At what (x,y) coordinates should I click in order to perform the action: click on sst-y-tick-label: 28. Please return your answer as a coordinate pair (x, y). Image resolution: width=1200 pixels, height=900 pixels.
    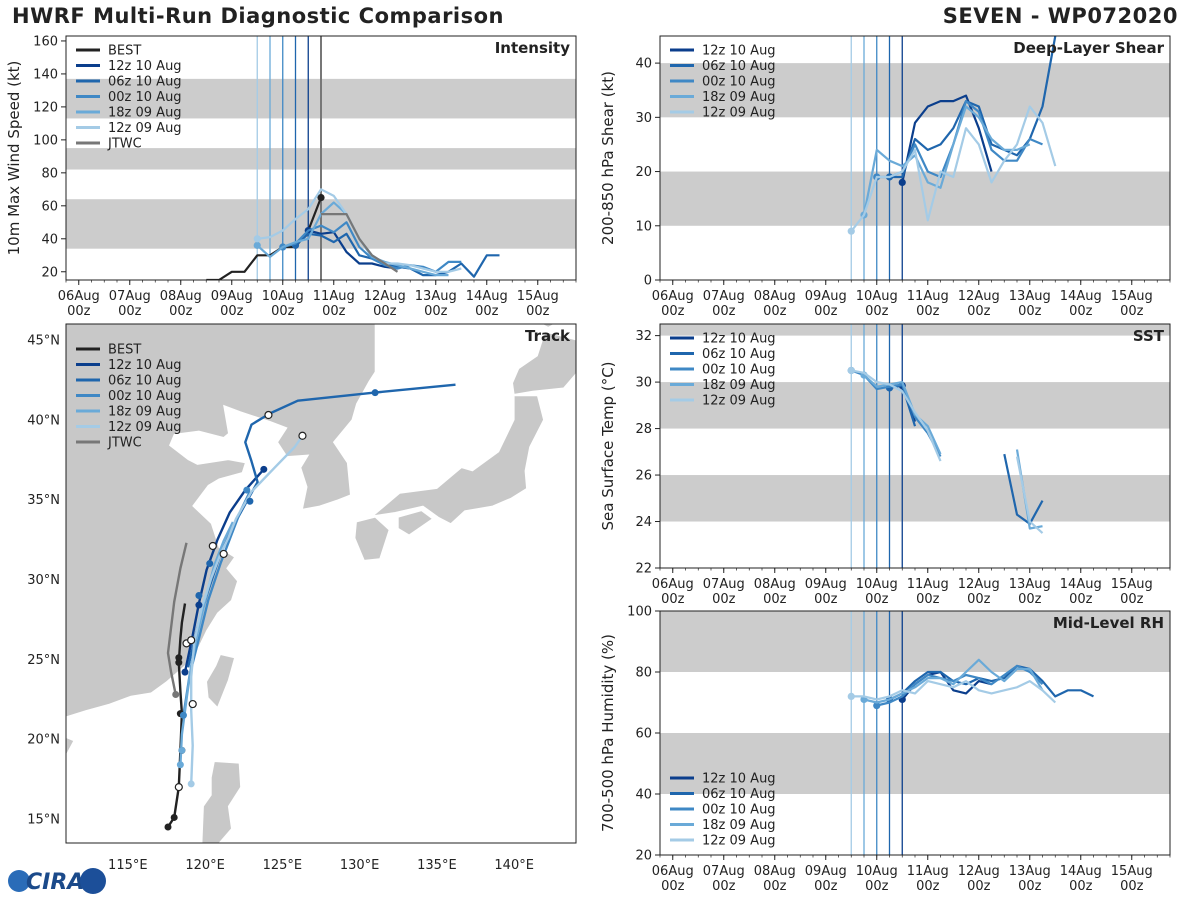
    Looking at the image, I should click on (643, 429).